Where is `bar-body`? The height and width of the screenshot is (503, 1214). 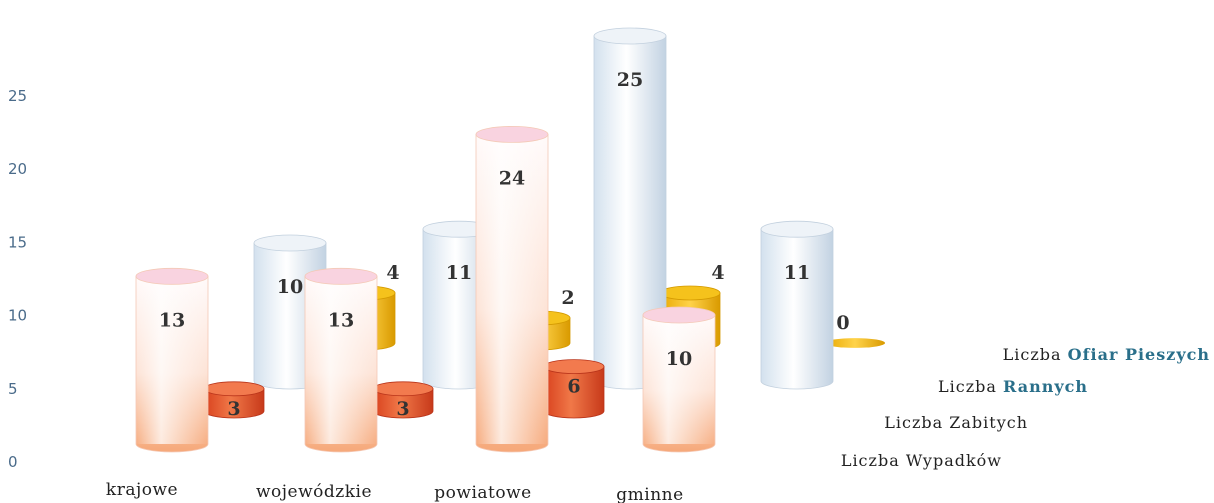 bar-body is located at coordinates (797, 309).